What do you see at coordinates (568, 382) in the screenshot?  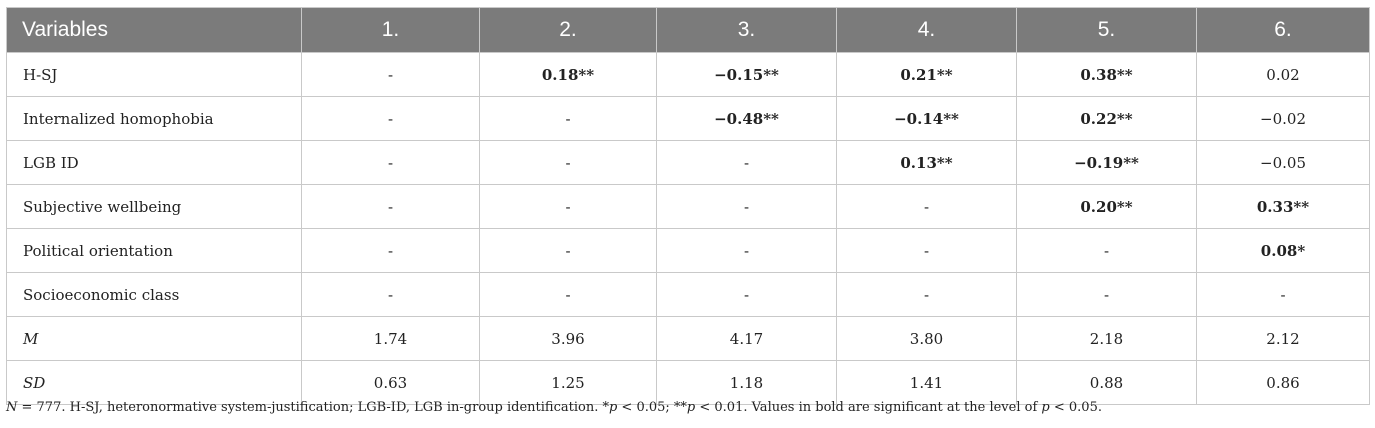 I see `table-cell: 1.25` at bounding box center [568, 382].